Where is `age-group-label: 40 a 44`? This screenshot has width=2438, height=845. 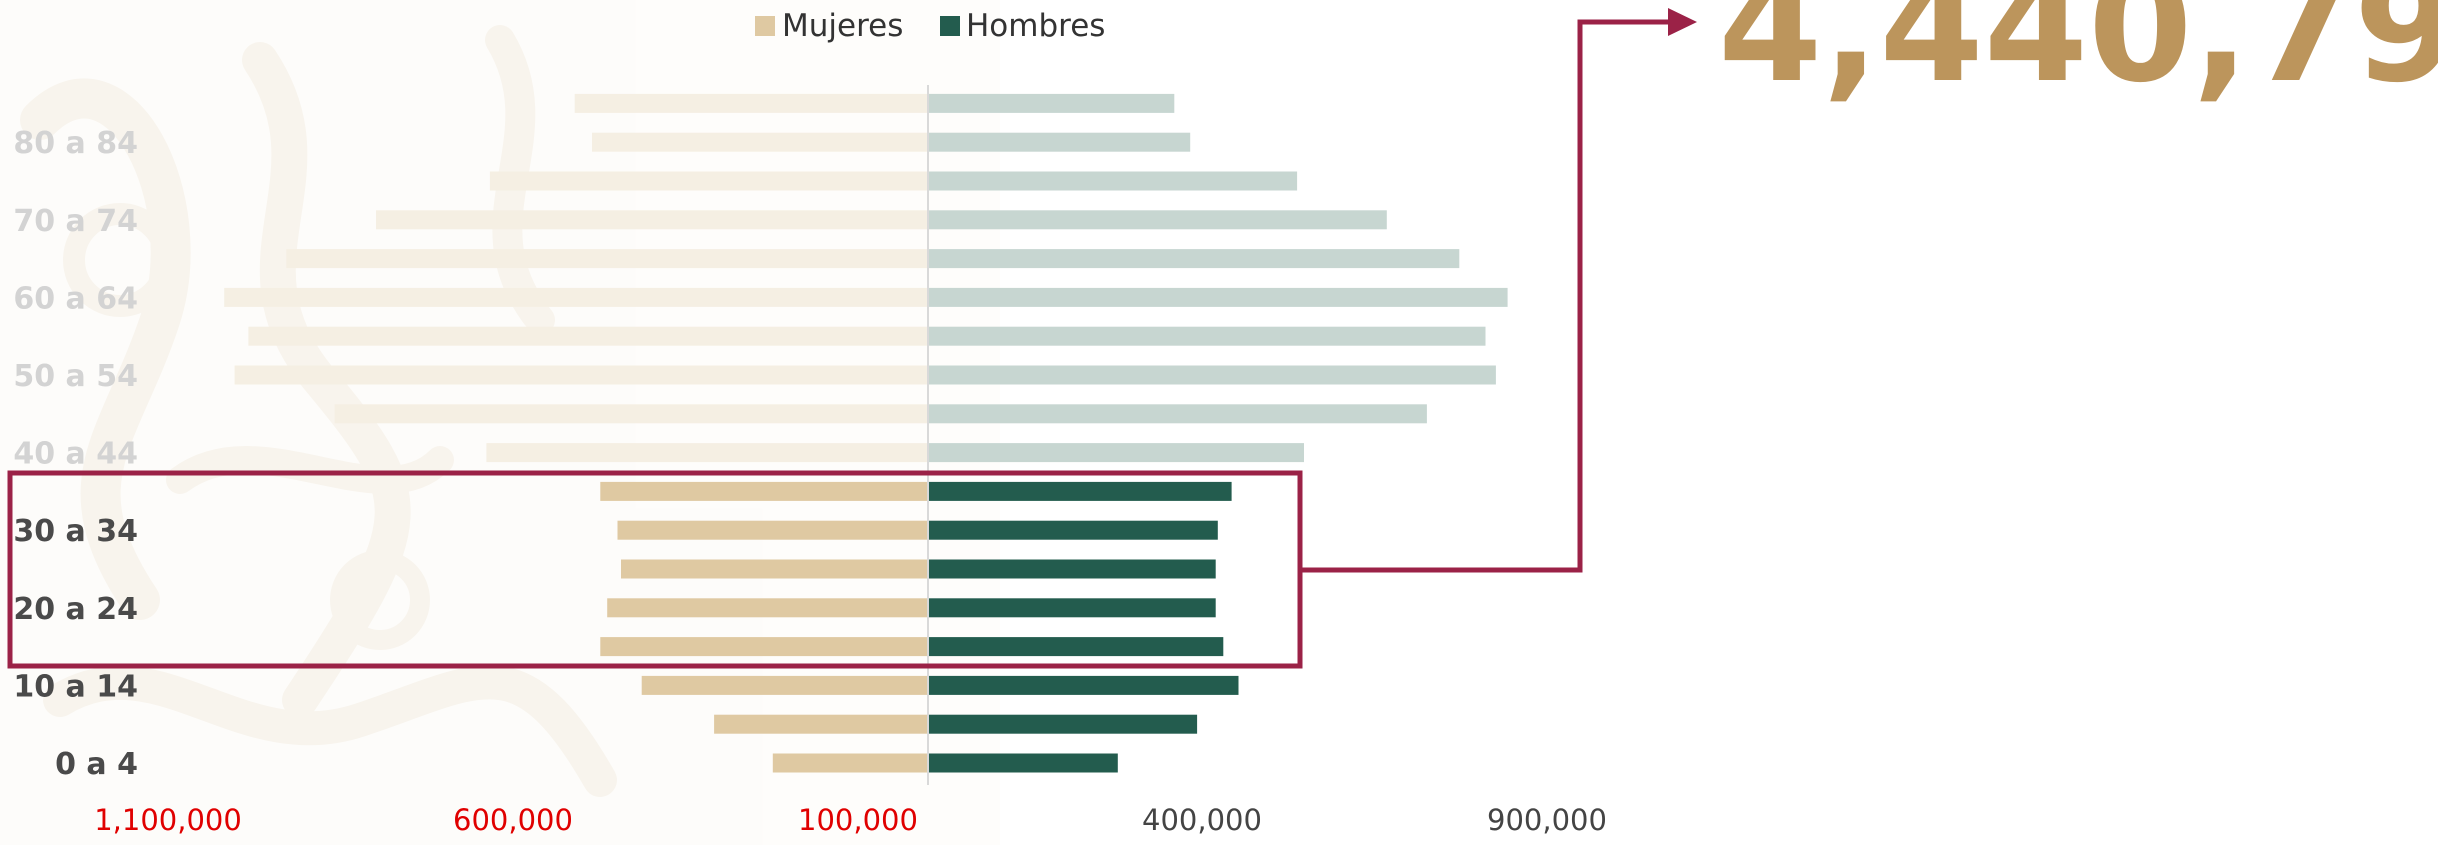
age-group-label: 40 a 44 is located at coordinates (75, 454).